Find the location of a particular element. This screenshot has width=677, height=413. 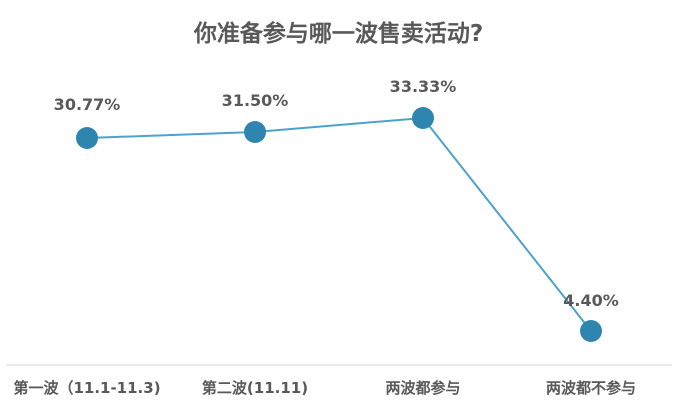

data-label-3: 33.33% is located at coordinates (423, 86).